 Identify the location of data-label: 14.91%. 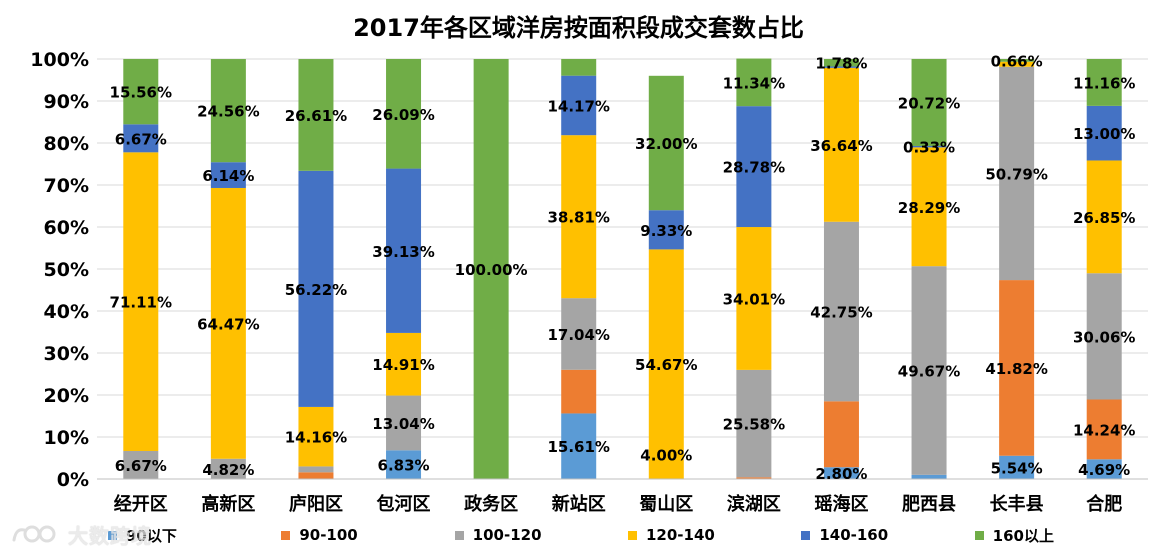
(403, 365).